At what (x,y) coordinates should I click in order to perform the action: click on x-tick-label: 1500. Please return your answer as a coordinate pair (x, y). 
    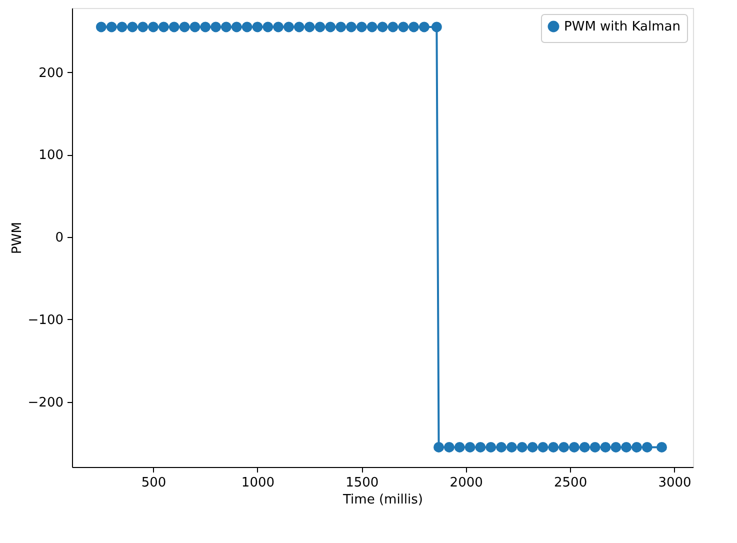
    Looking at the image, I should click on (362, 483).